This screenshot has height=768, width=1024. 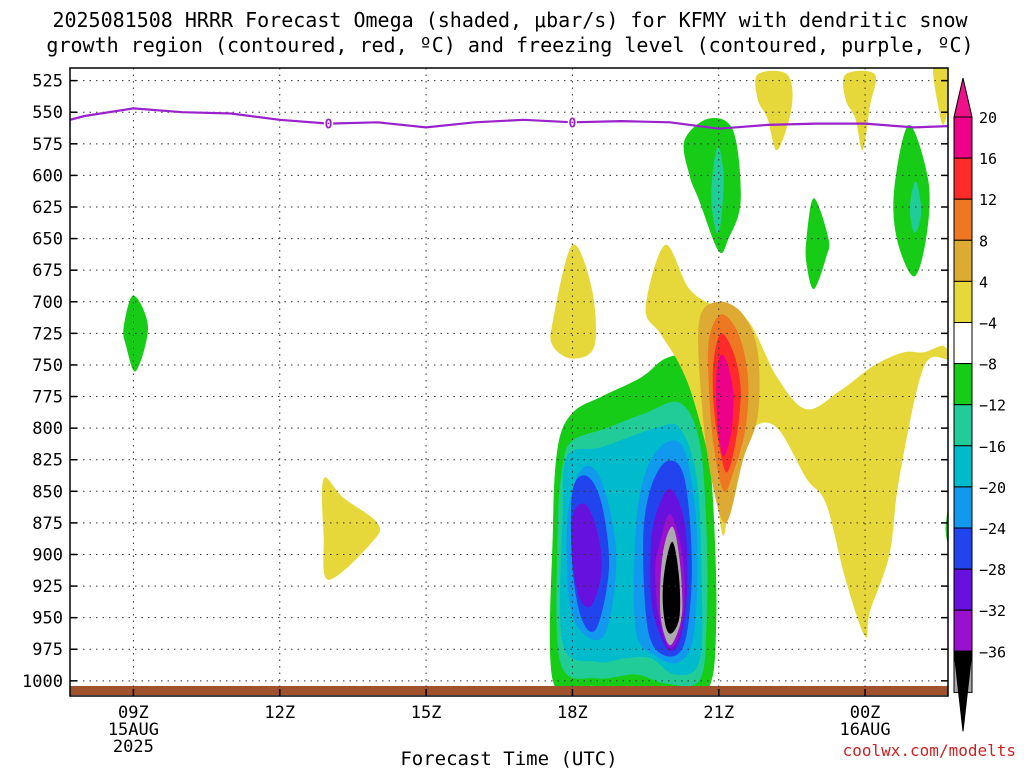 I want to click on y-tick-label: 825, so click(x=47, y=461).